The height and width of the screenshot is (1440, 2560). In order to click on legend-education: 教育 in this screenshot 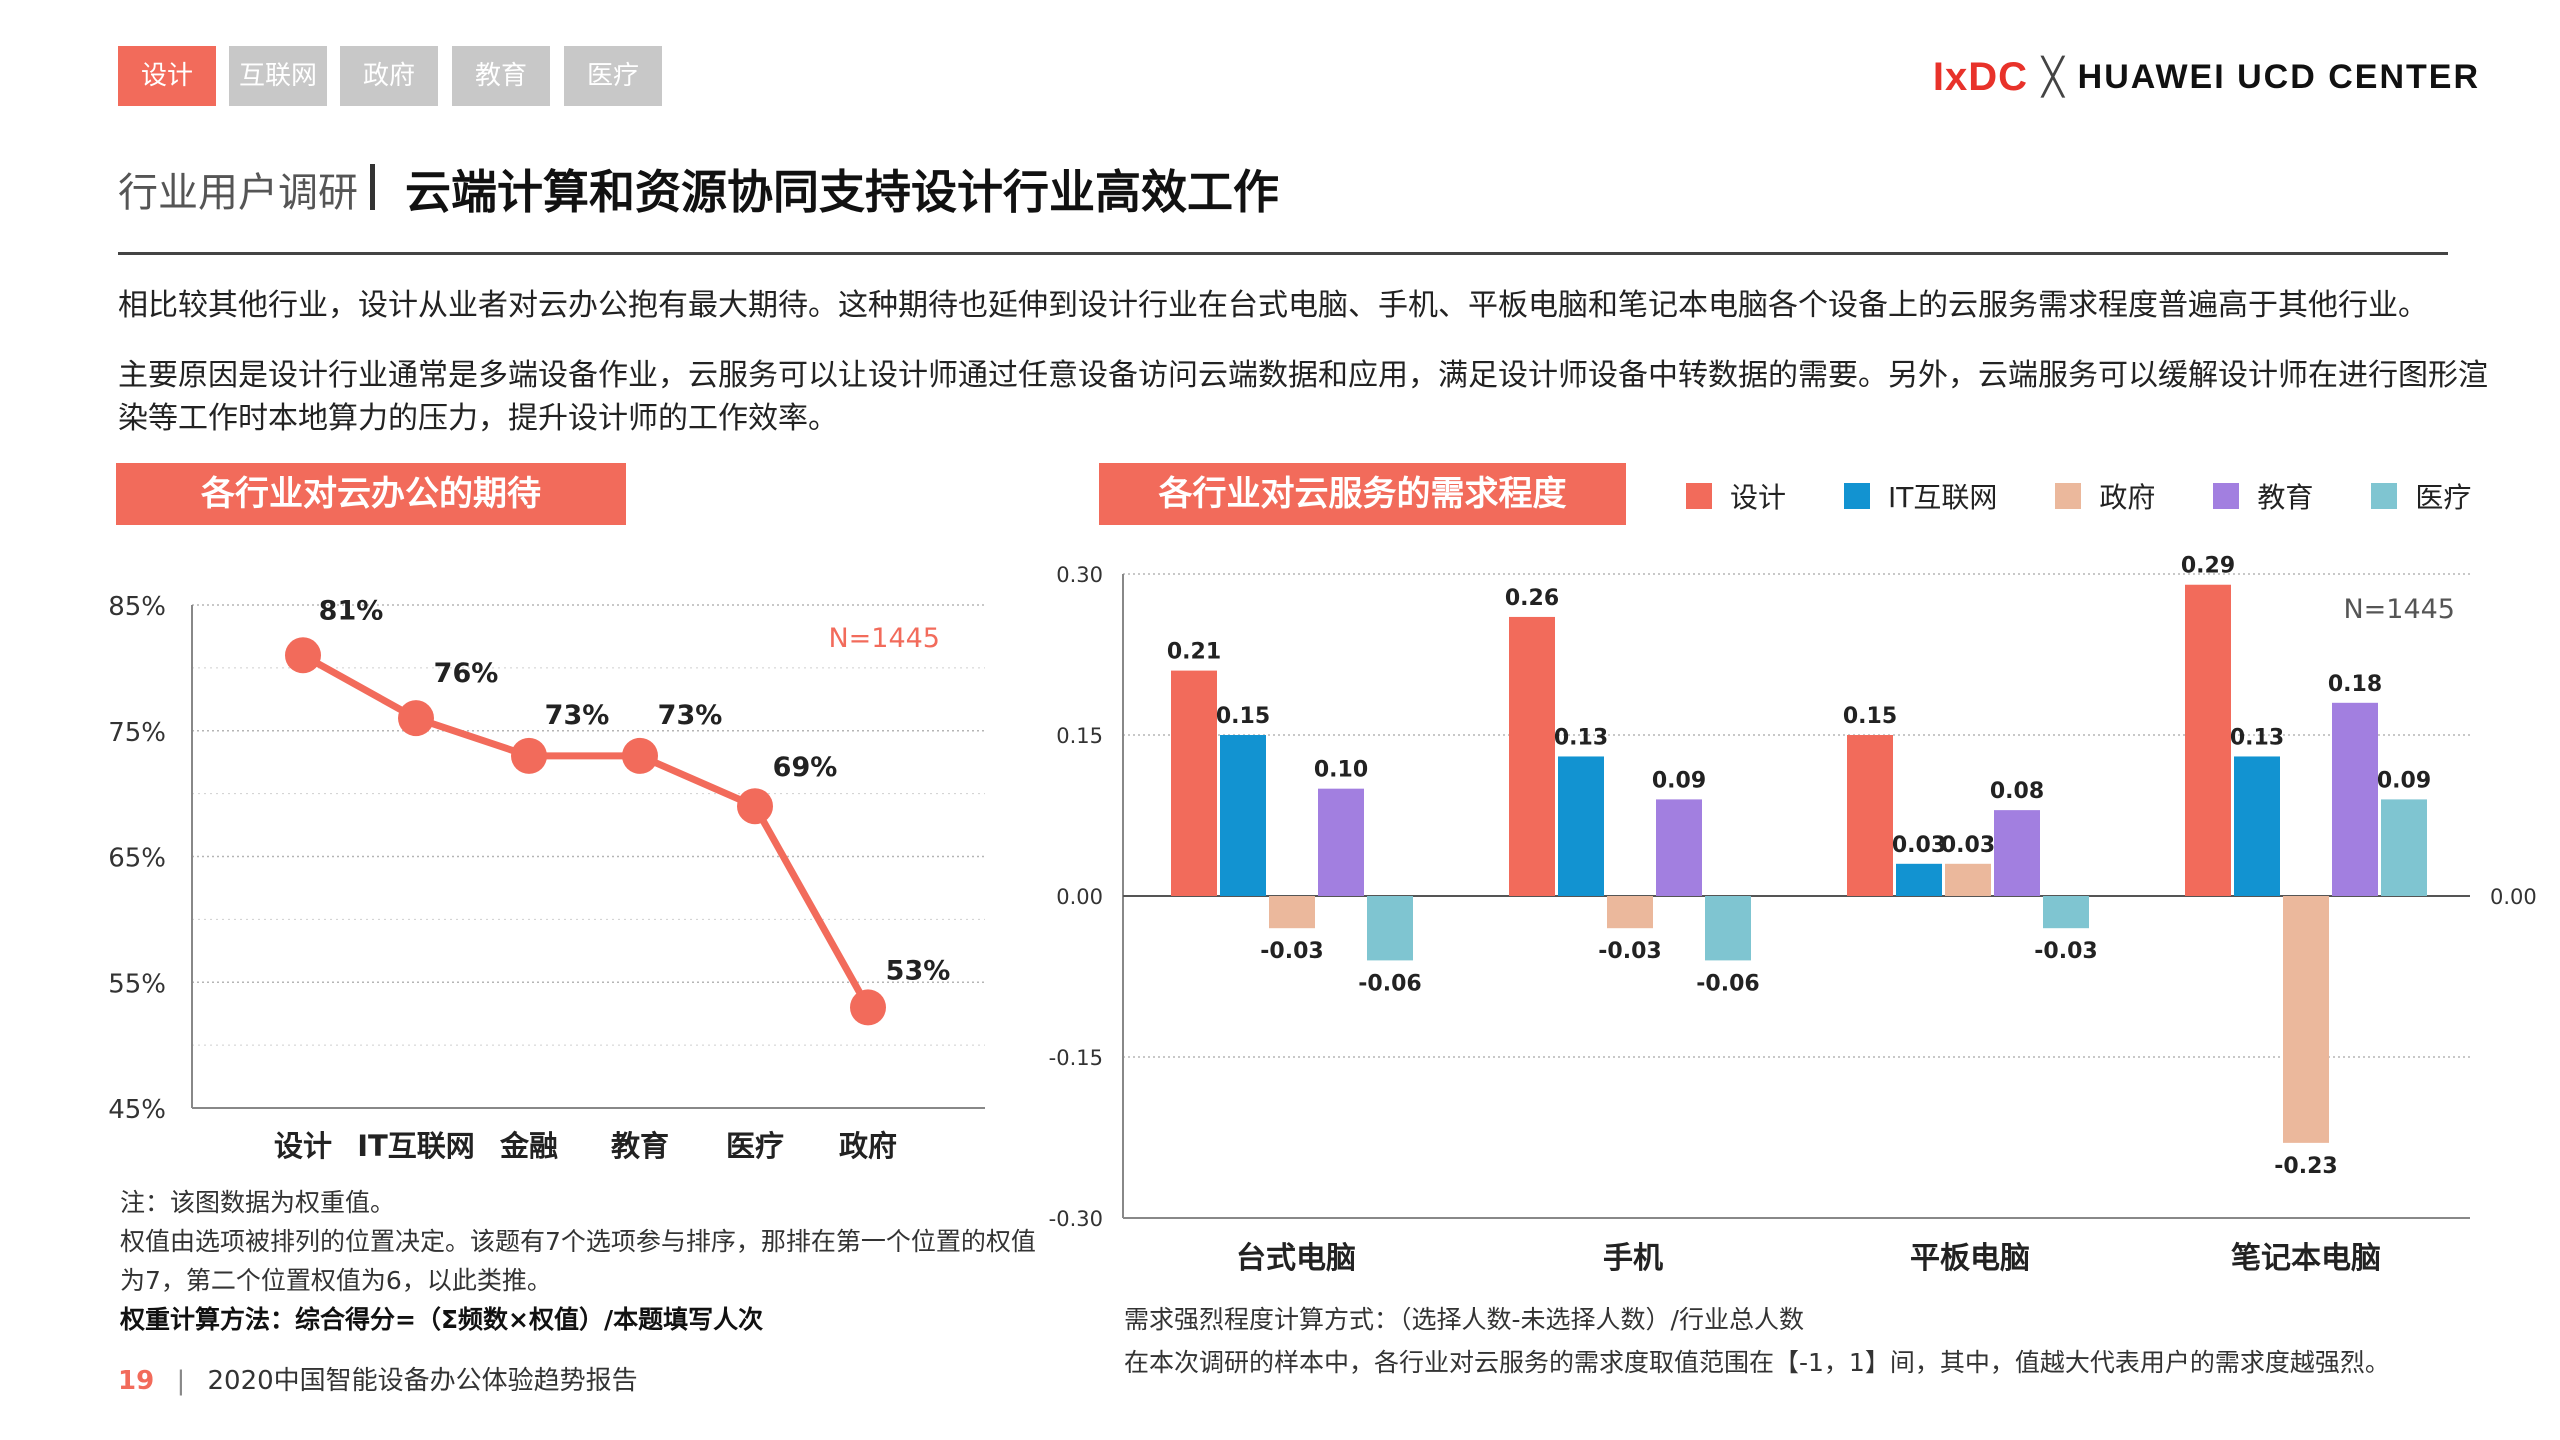, I will do `click(2263, 496)`.